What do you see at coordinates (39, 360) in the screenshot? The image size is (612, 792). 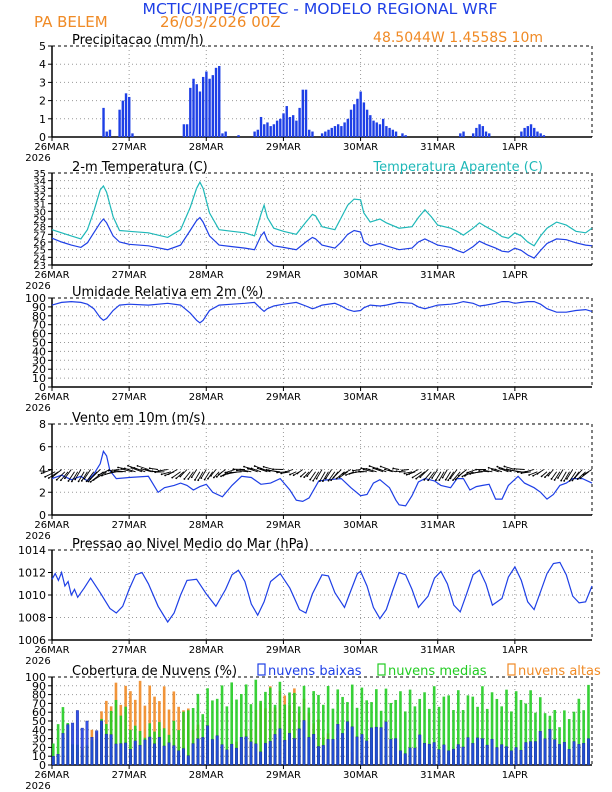 I see `y-tick-label: 30` at bounding box center [39, 360].